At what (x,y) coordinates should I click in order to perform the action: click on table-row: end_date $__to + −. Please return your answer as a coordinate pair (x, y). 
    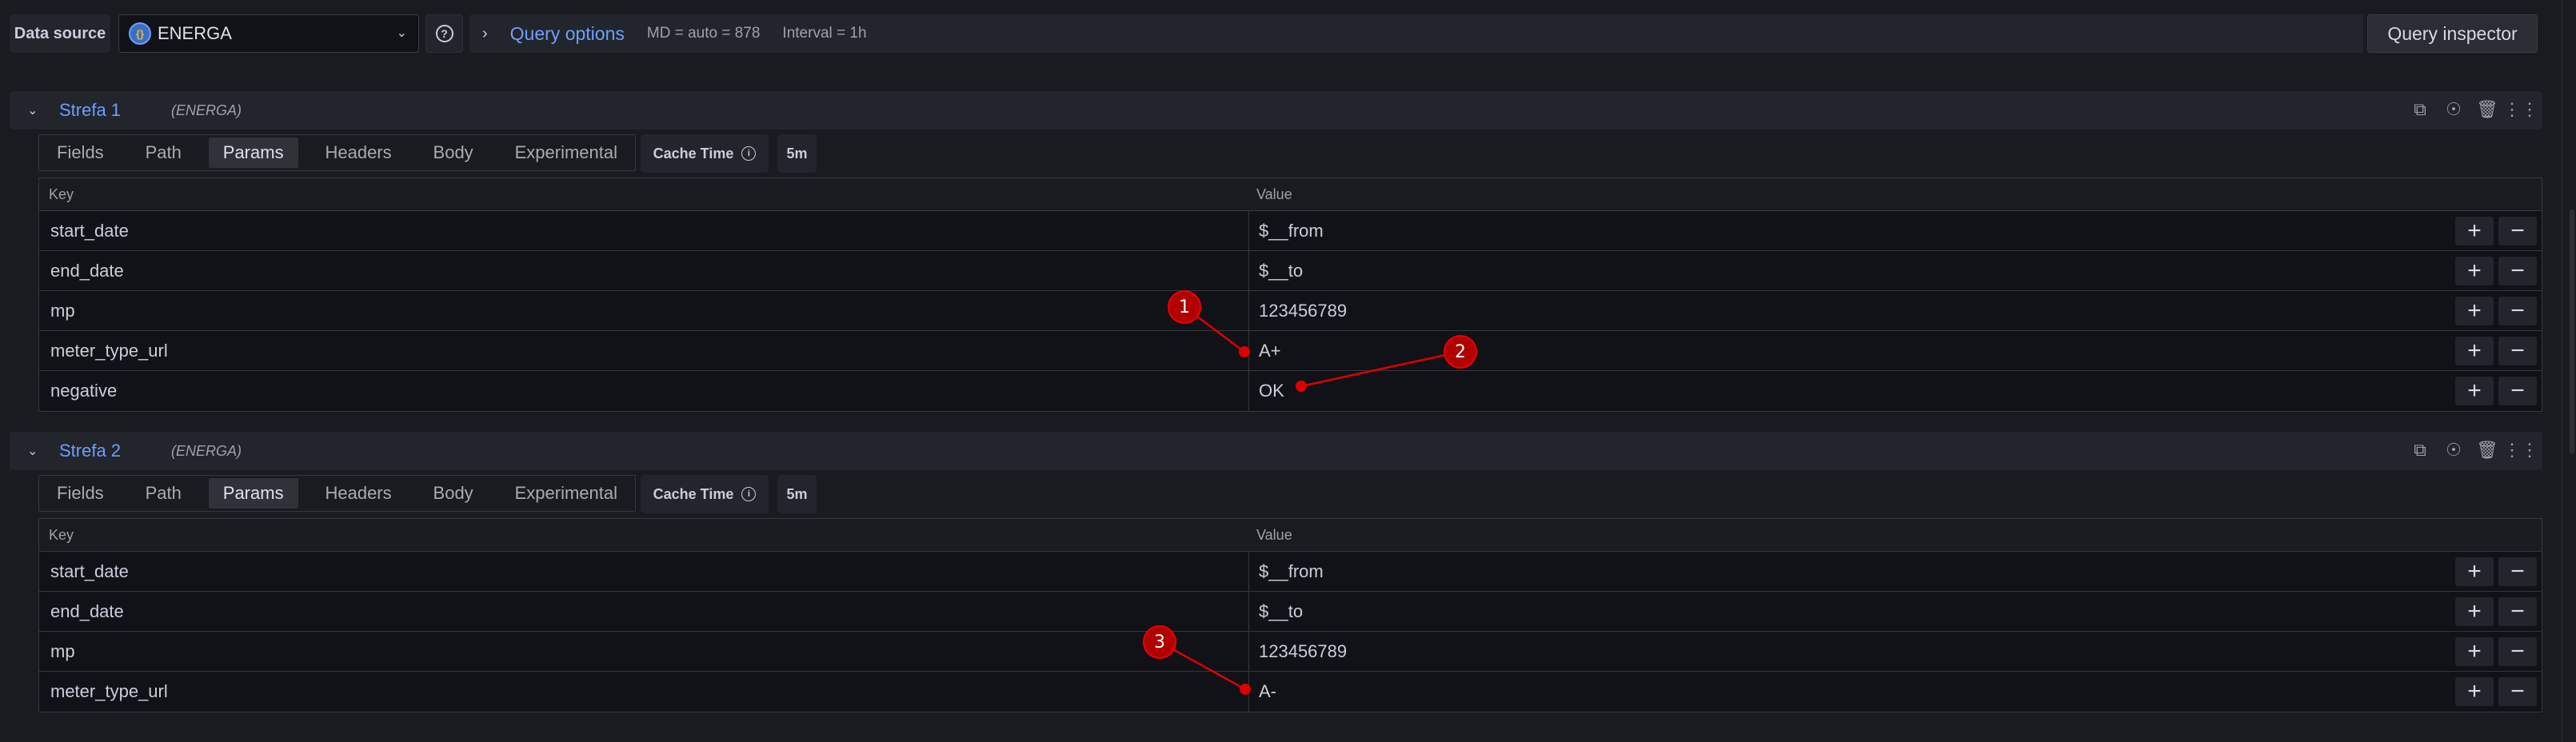
    Looking at the image, I should click on (1290, 612).